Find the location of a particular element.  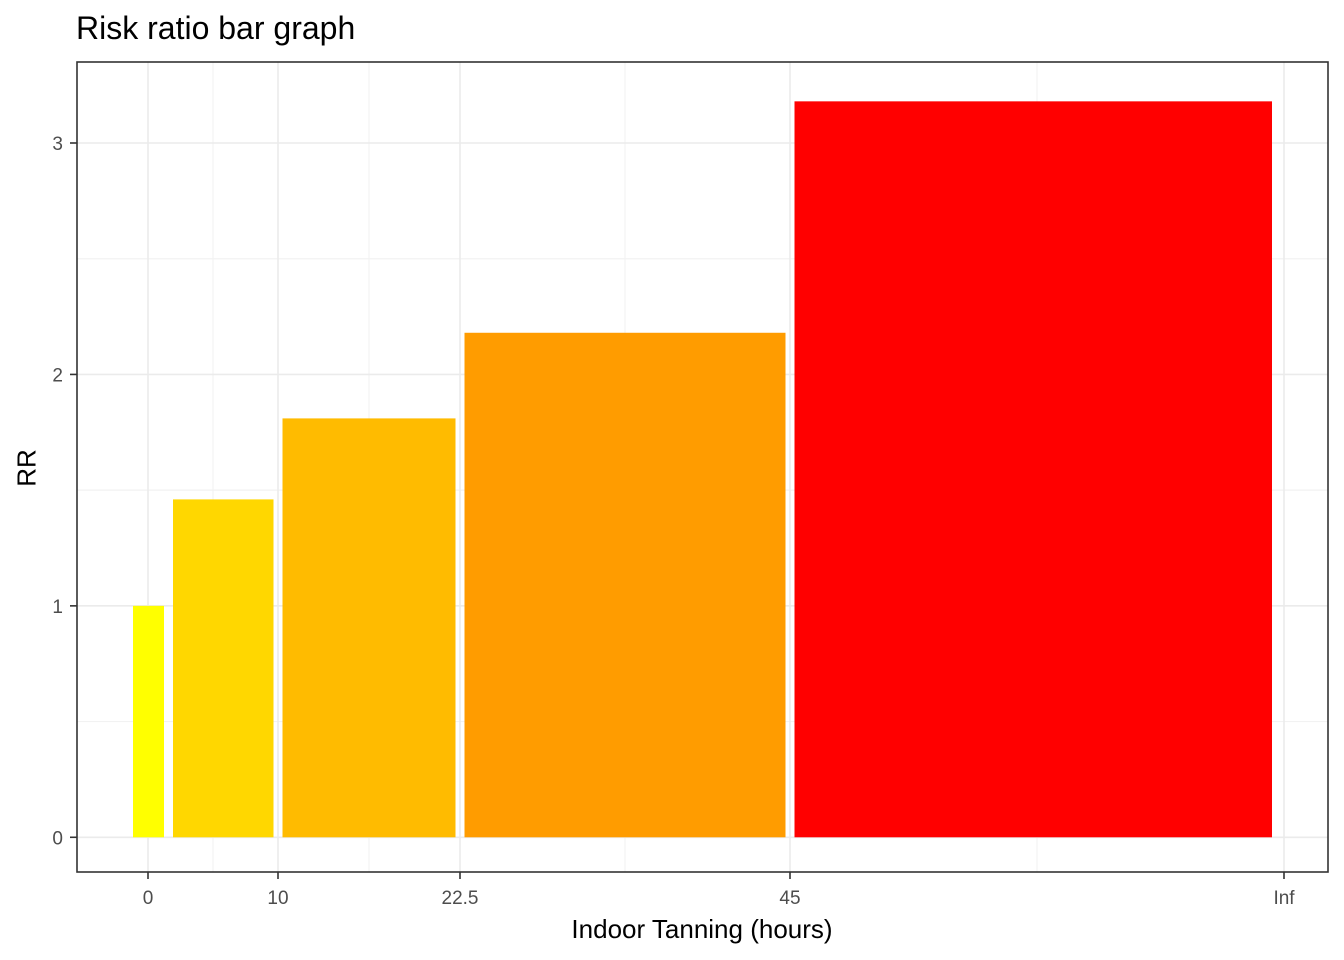

x-tick-label: 10 is located at coordinates (277, 898).